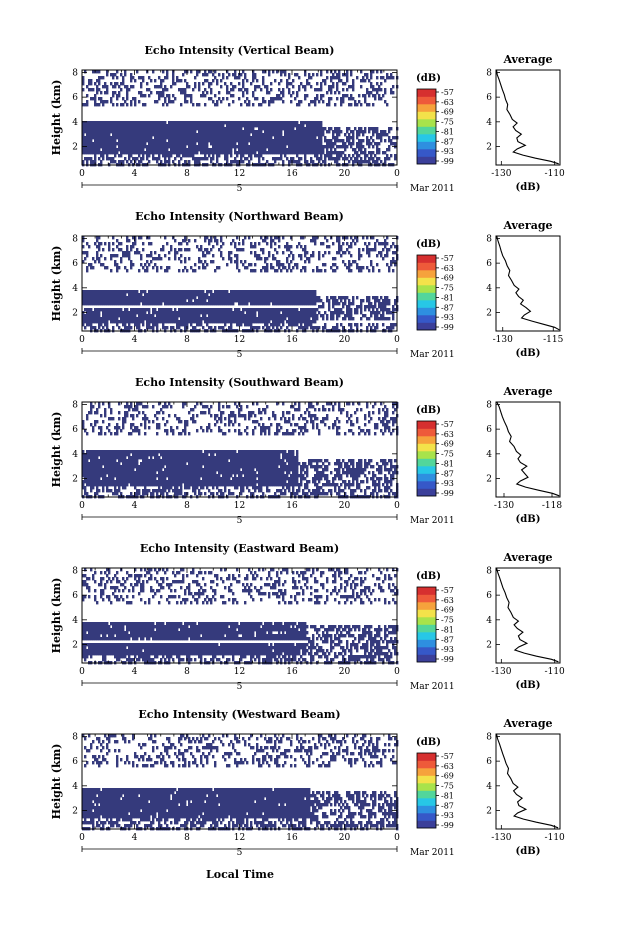 The width and height of the screenshot is (617, 929). Describe the element at coordinates (397, 174) in the screenshot. I see `x-tick-label: 0` at that location.